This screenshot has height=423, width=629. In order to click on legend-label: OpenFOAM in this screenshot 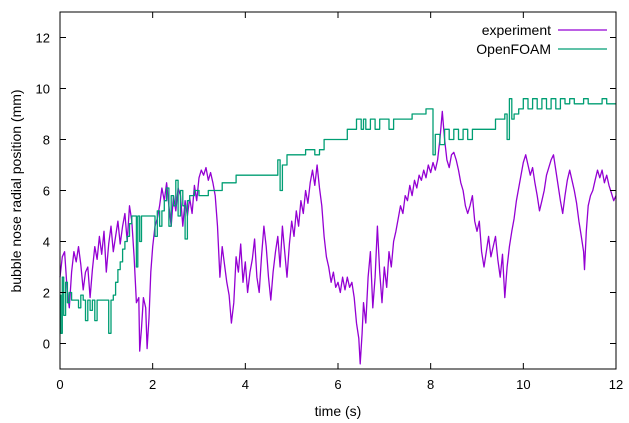, I will do `click(513, 49)`.